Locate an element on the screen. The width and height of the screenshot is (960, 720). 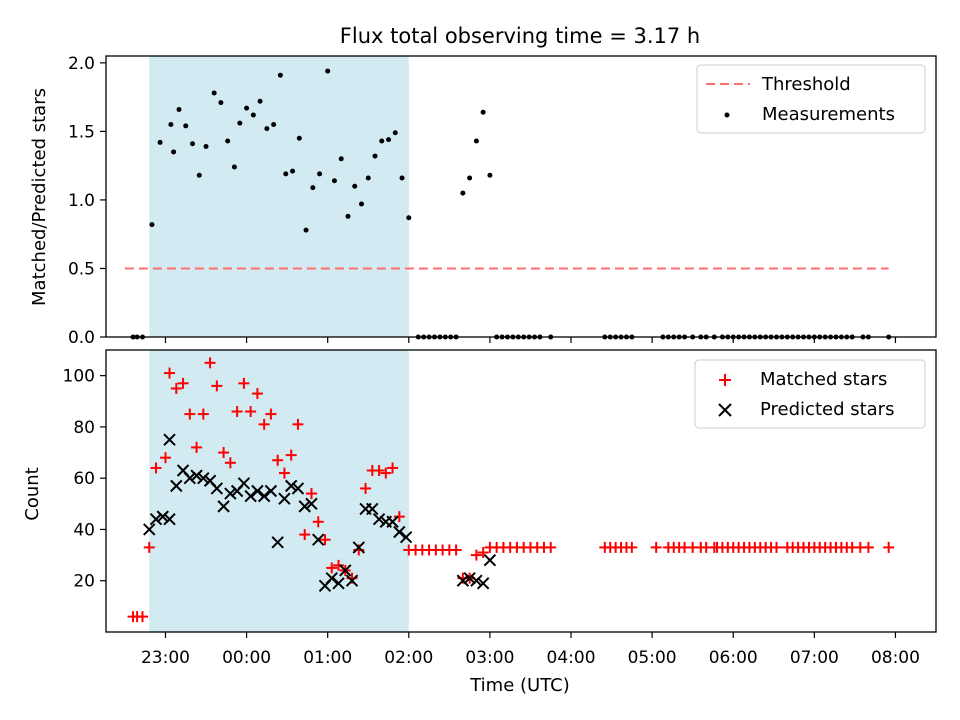
legend-predicted-swatch is located at coordinates (725, 410).